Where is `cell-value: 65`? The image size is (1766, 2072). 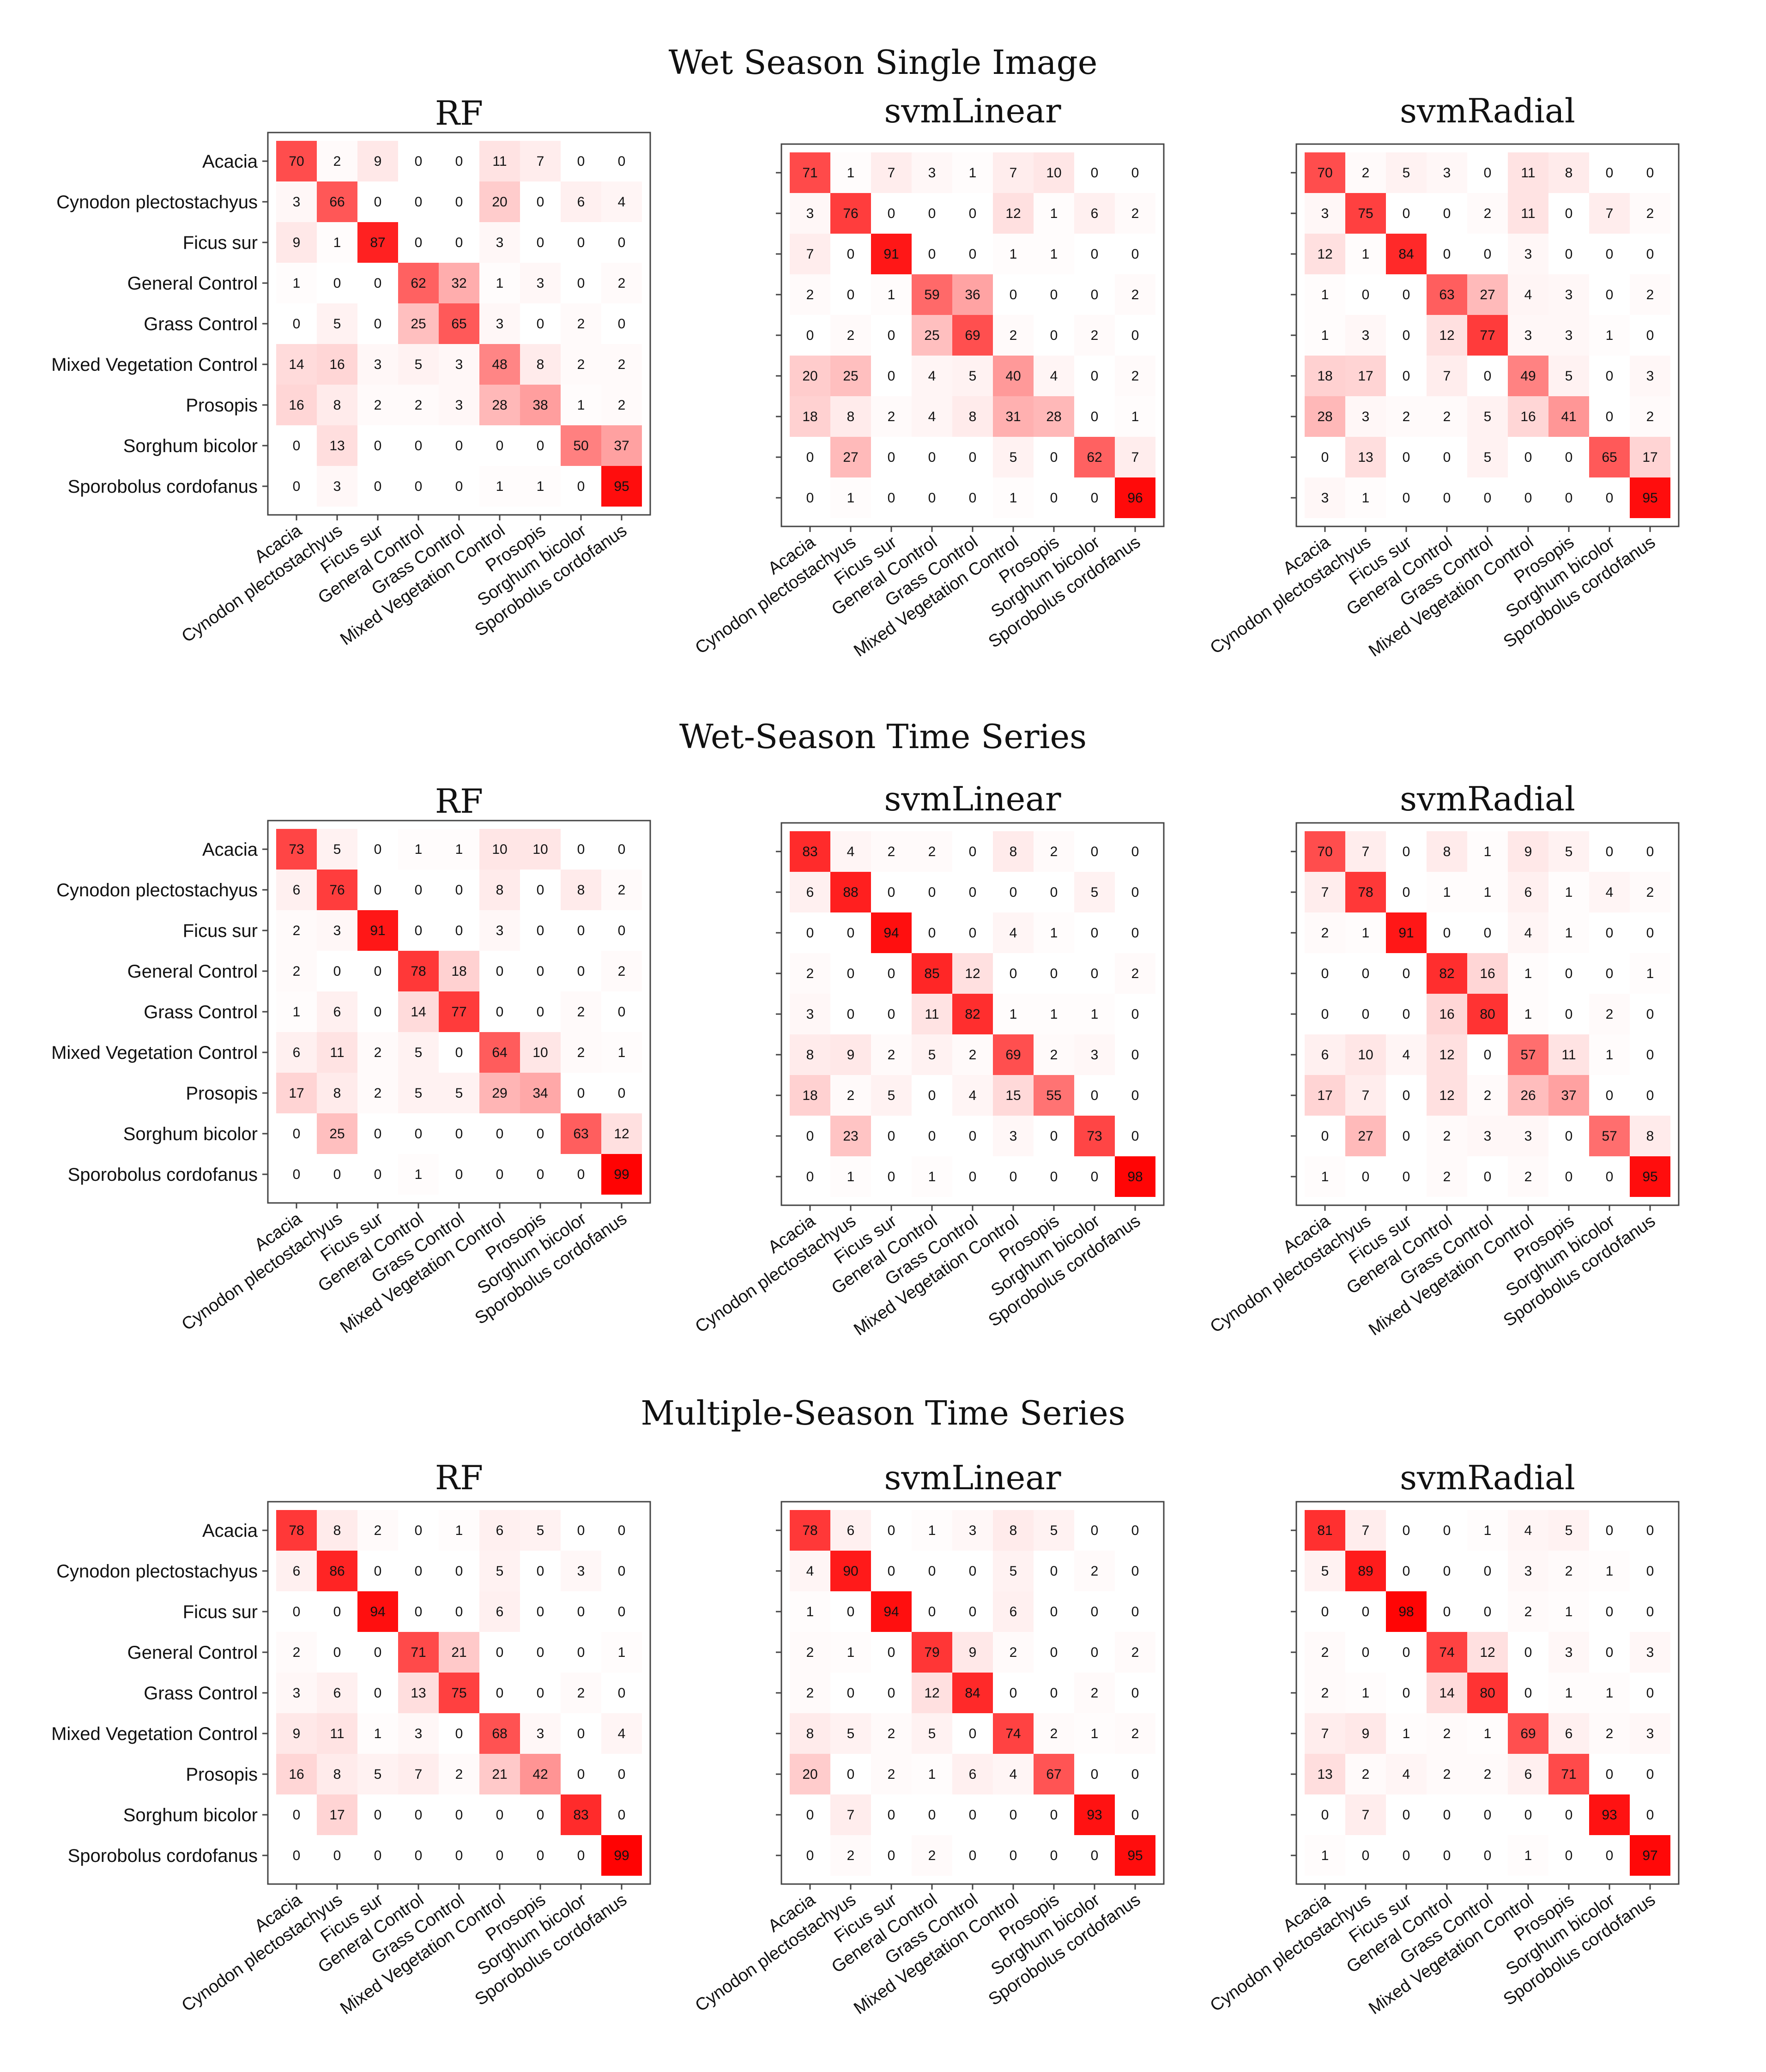 cell-value: 65 is located at coordinates (459, 324).